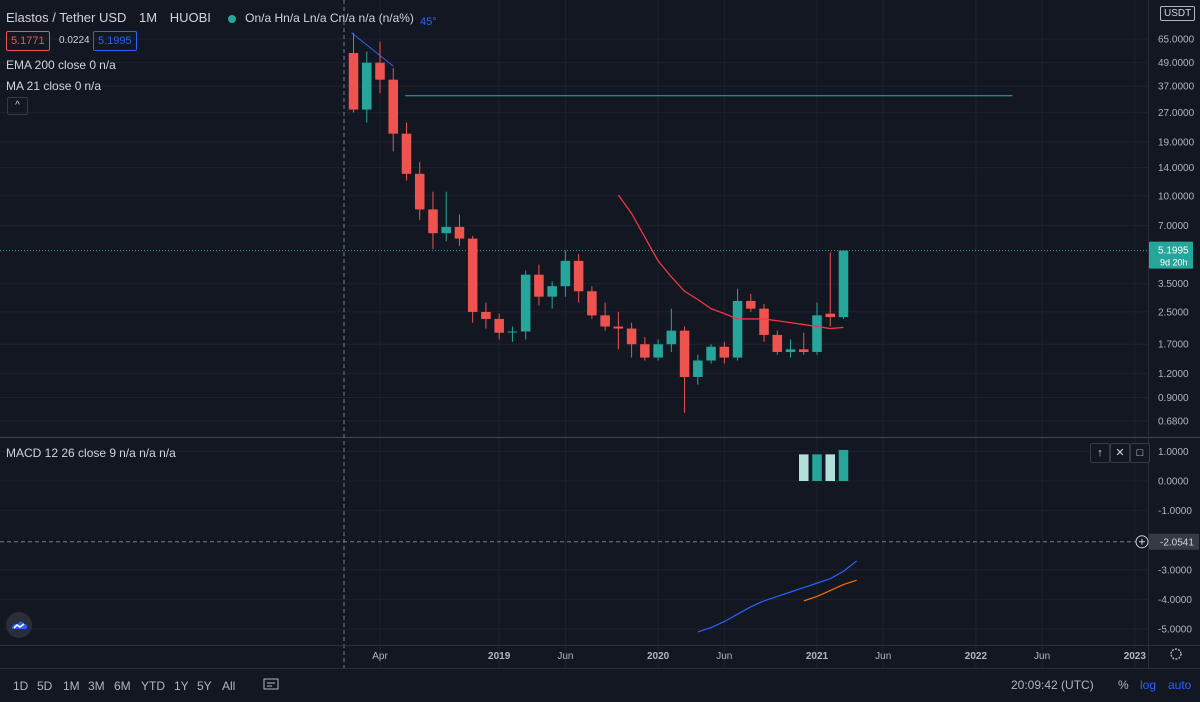 The image size is (1200, 702). What do you see at coordinates (71, 686) in the screenshot?
I see `range-1m: 1M` at bounding box center [71, 686].